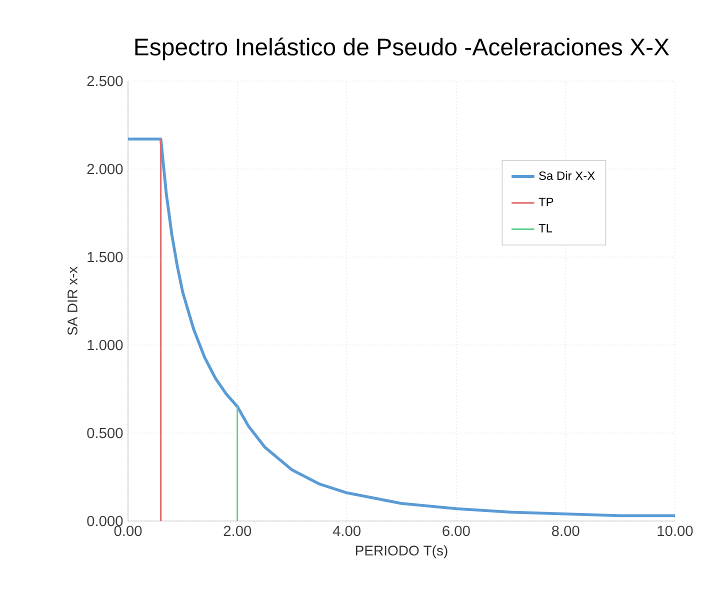  Describe the element at coordinates (567, 175) in the screenshot. I see `legend-label: Sa Dir X-X` at that location.